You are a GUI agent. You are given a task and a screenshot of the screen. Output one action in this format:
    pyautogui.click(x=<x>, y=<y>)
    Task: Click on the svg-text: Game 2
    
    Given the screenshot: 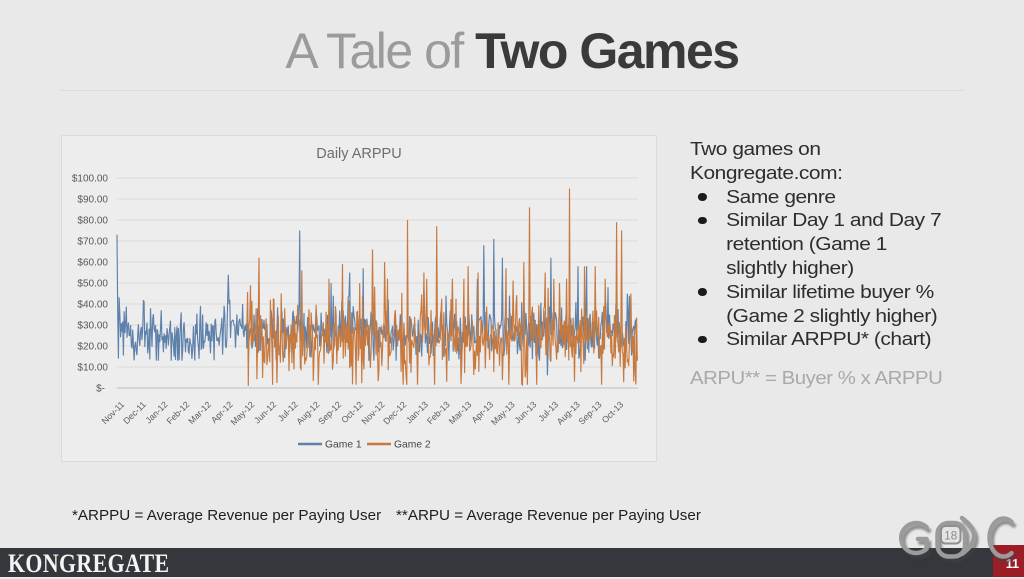 What is the action you would take?
    pyautogui.click(x=412, y=445)
    